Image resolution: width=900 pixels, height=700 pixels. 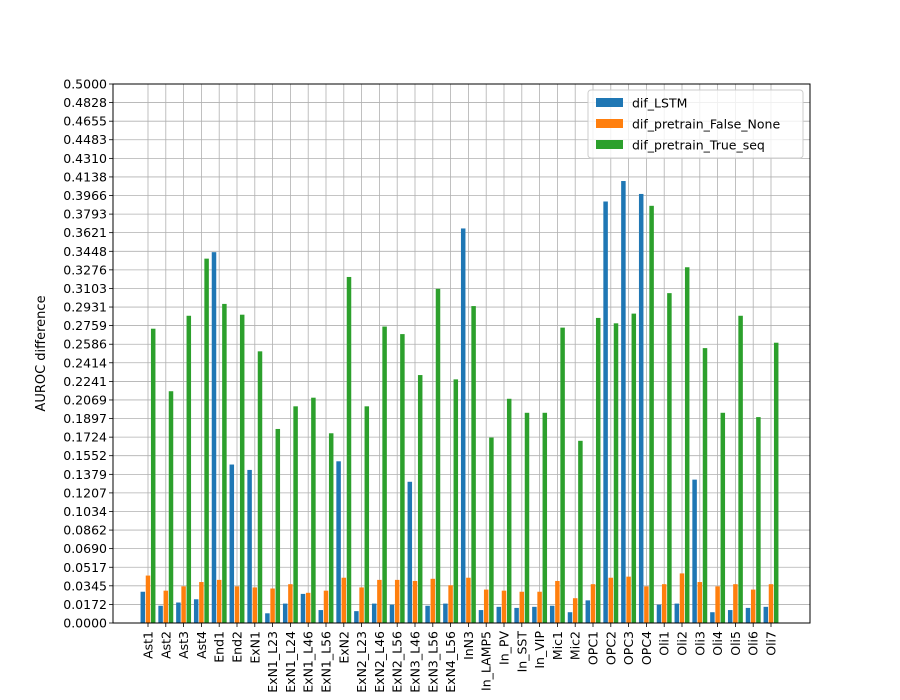 What do you see at coordinates (534, 614) in the screenshot?
I see `bar-dif_LSTM-In_VIP` at bounding box center [534, 614].